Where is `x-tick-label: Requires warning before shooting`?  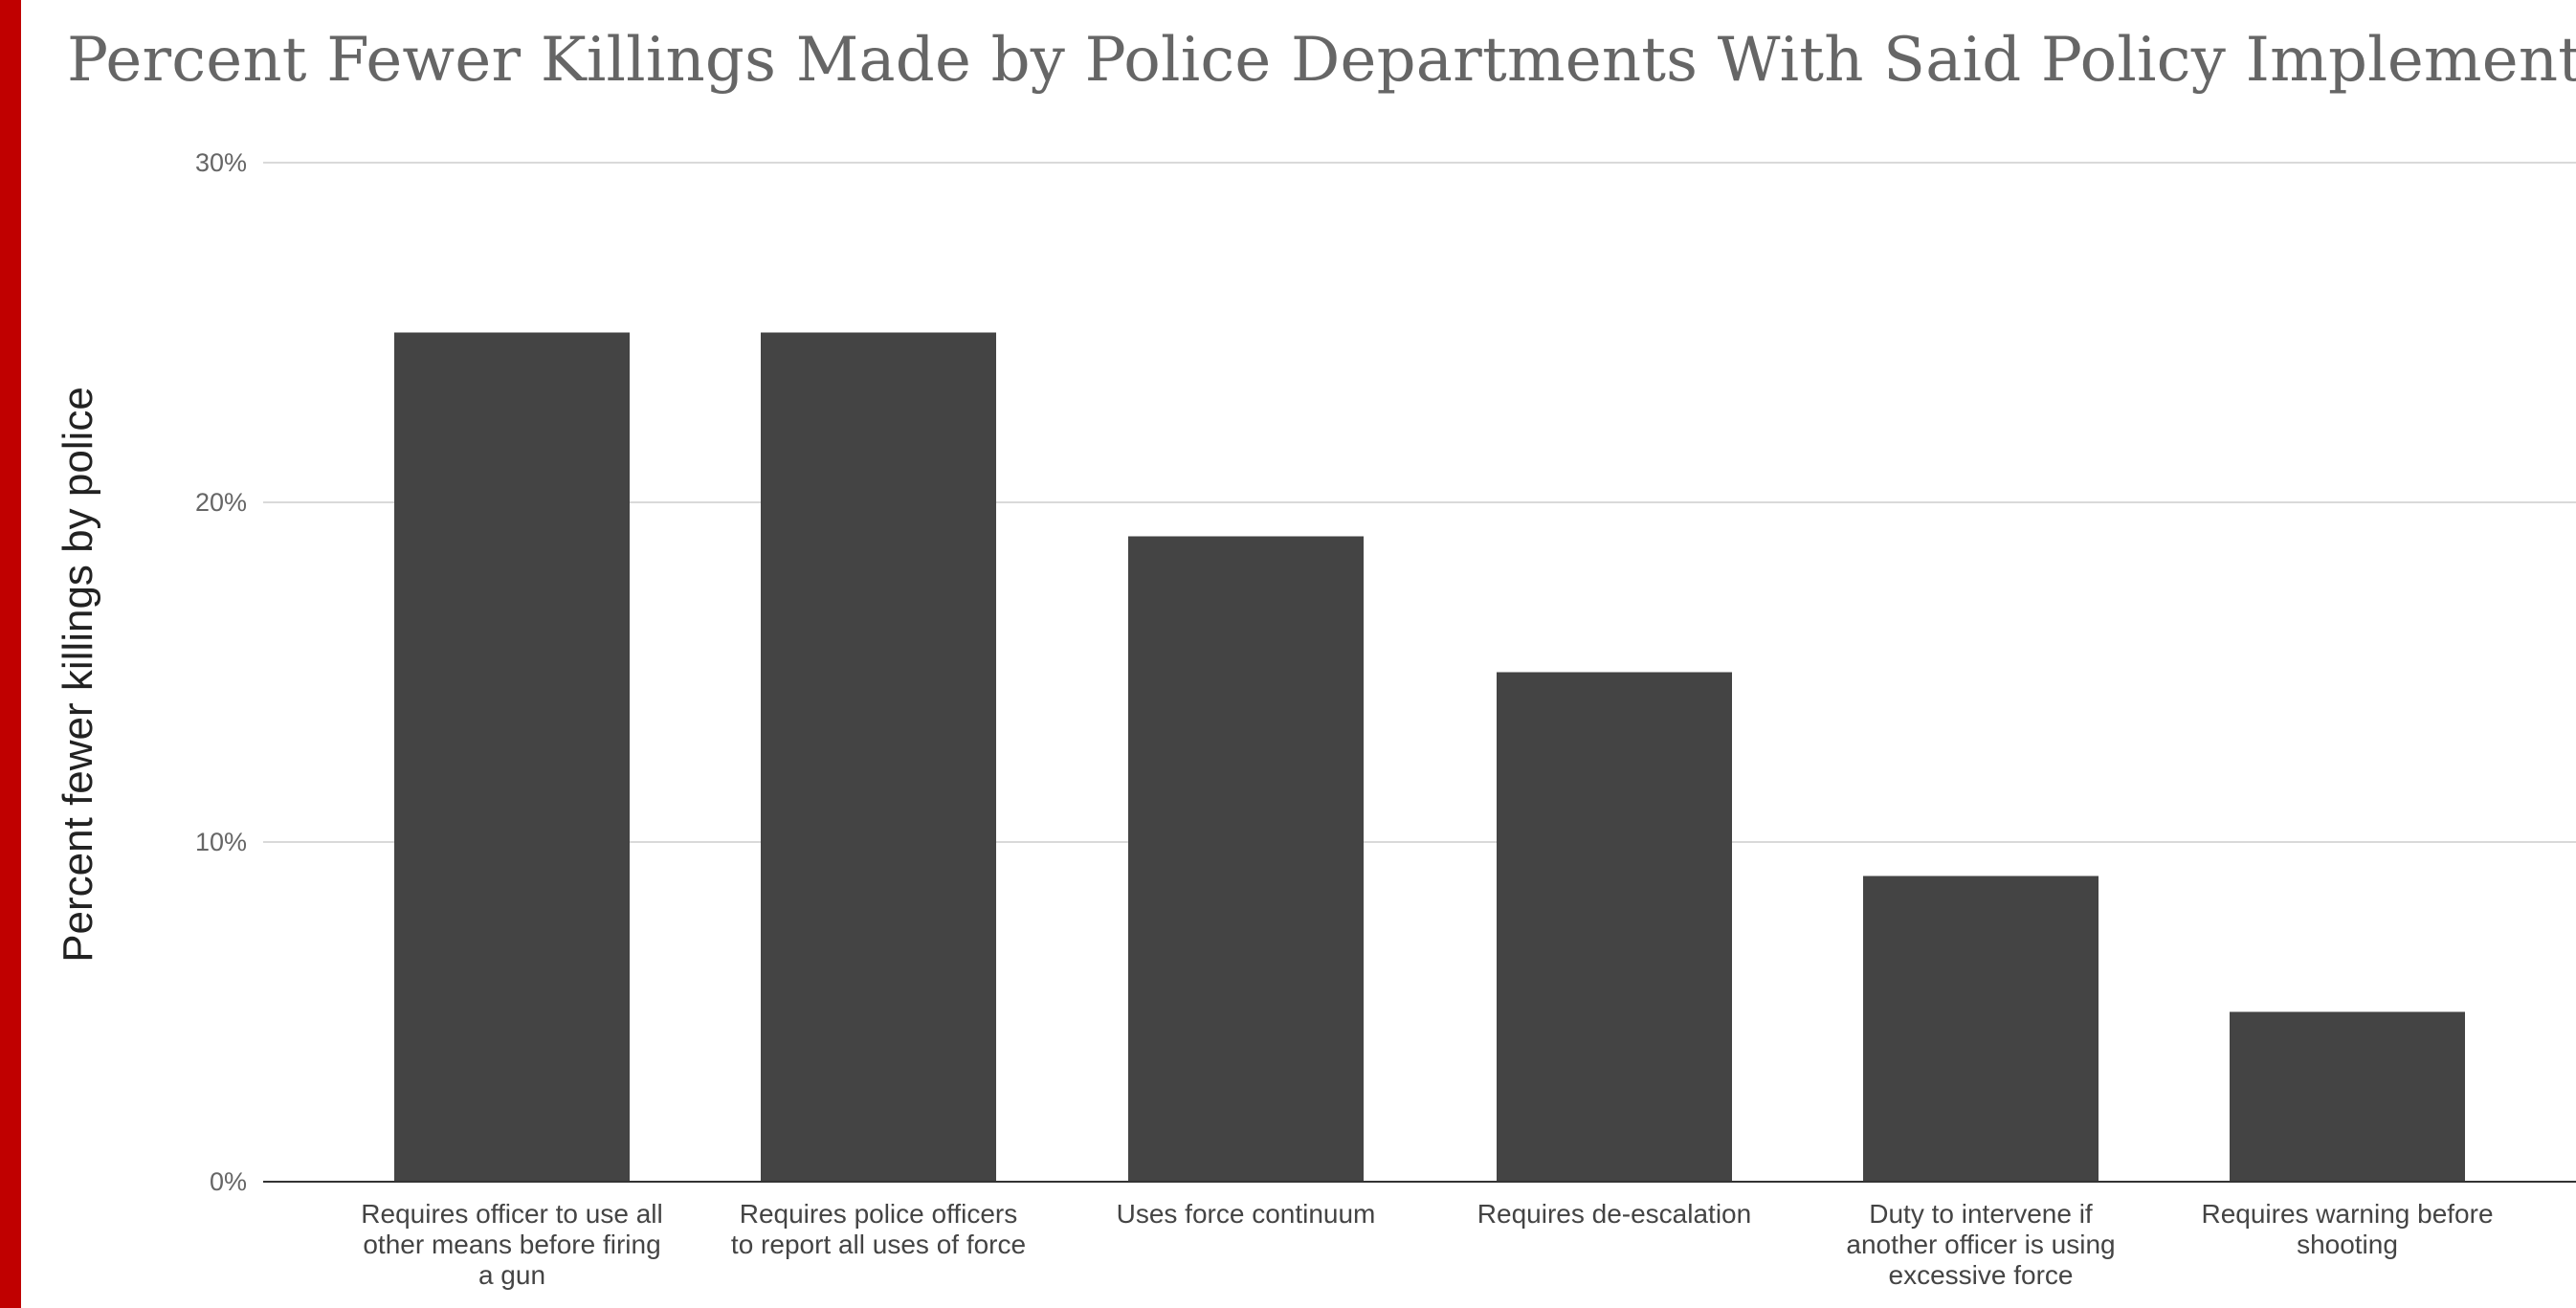 x-tick-label: Requires warning before shooting is located at coordinates (2347, 1229).